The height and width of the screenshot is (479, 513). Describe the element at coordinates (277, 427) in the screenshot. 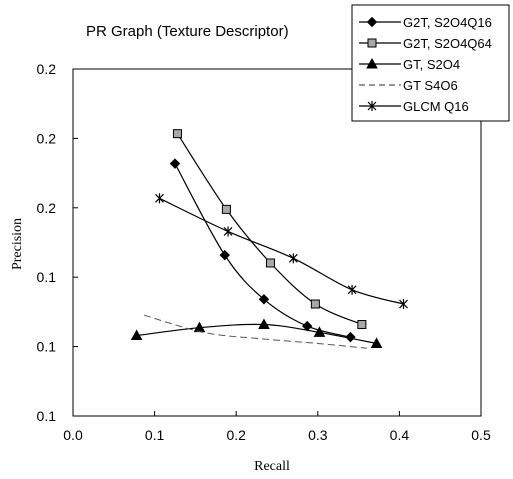

I see `x-axis-ticks: 0.0 0.1 0.2 0.3 0.4 0.5` at that location.